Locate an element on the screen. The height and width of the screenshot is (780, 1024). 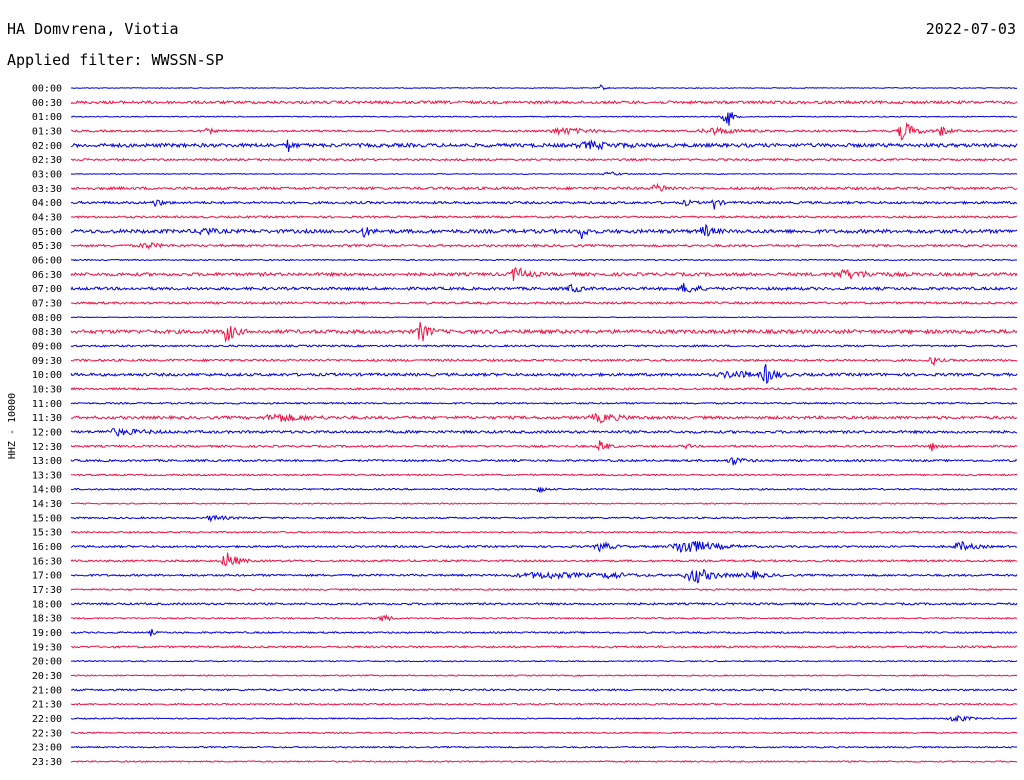
row-time-label: 17:30 is located at coordinates (47, 590).